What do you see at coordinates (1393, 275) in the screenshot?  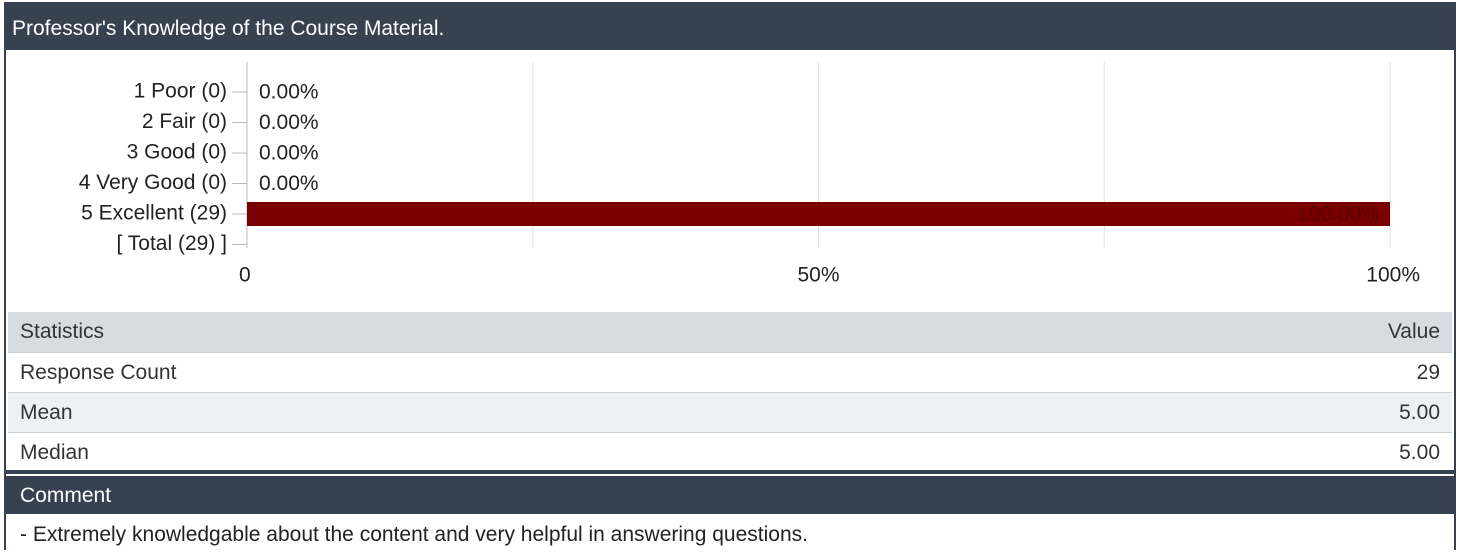 I see `x-tick-label: 100%` at bounding box center [1393, 275].